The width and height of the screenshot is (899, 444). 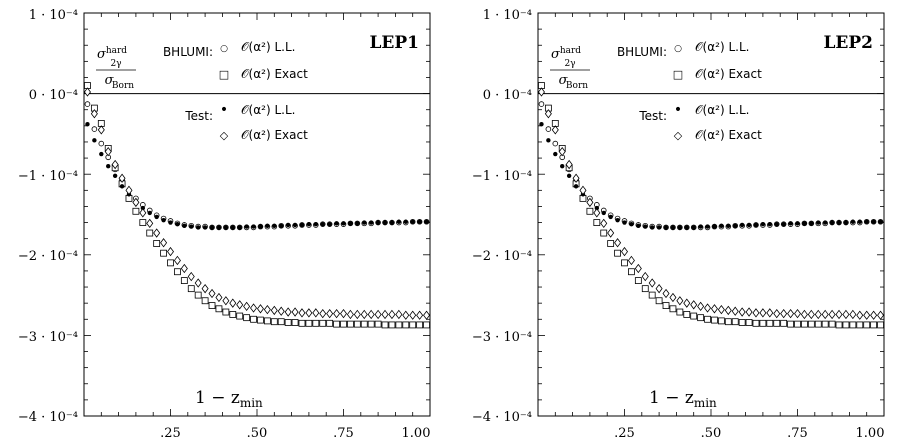 I want to click on legend-group-label: BHLUMI:, so click(x=642, y=52).